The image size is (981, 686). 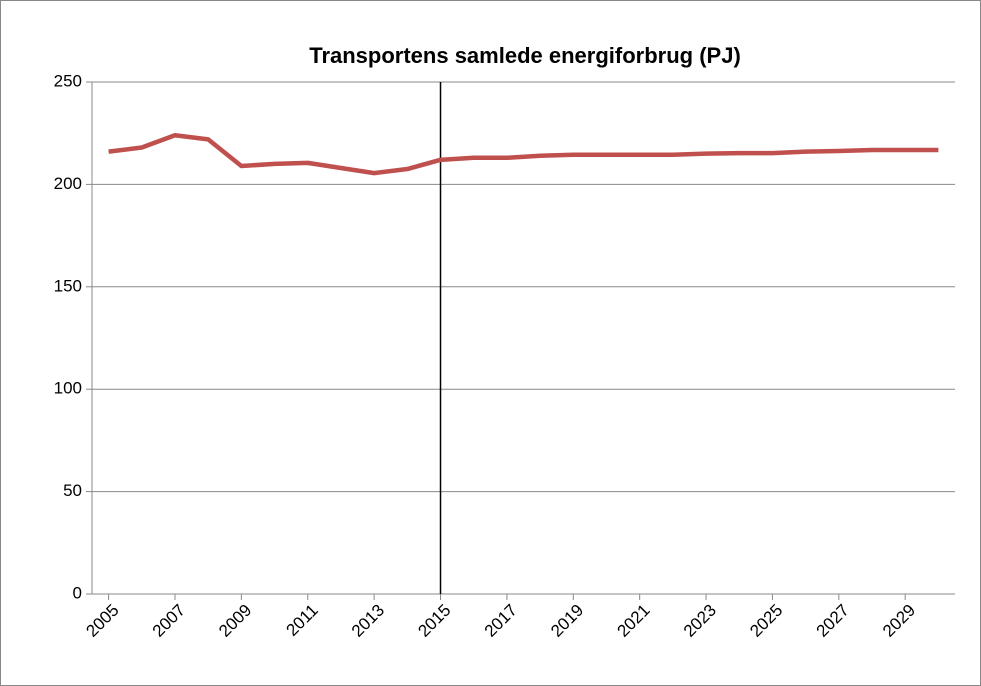 I want to click on line-series, so click(x=523, y=154).